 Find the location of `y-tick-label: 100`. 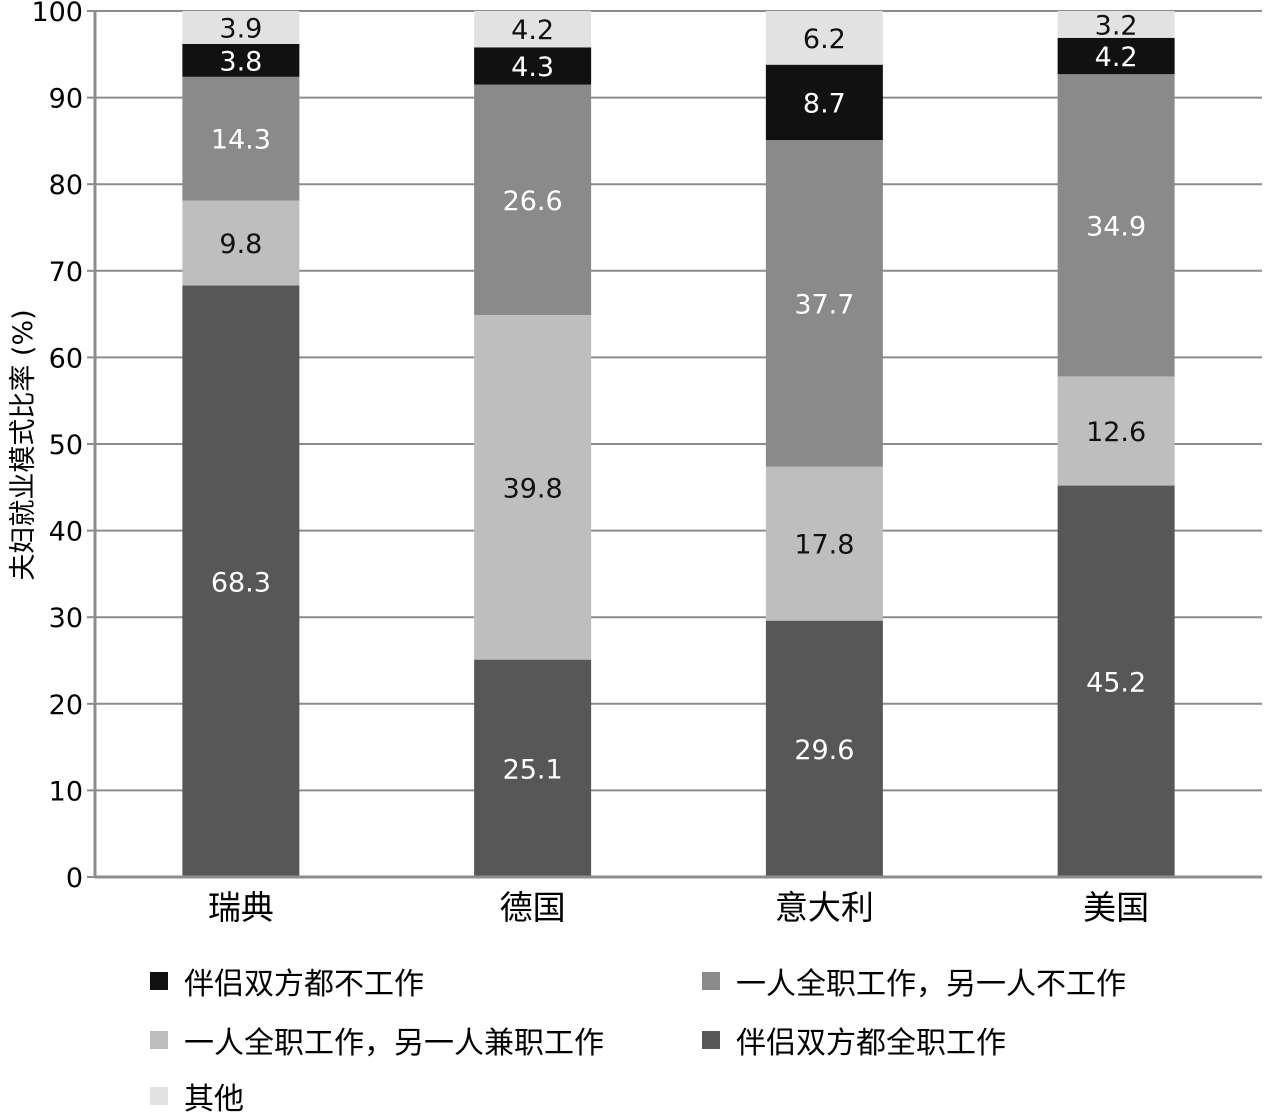

y-tick-label: 100 is located at coordinates (57, 14).